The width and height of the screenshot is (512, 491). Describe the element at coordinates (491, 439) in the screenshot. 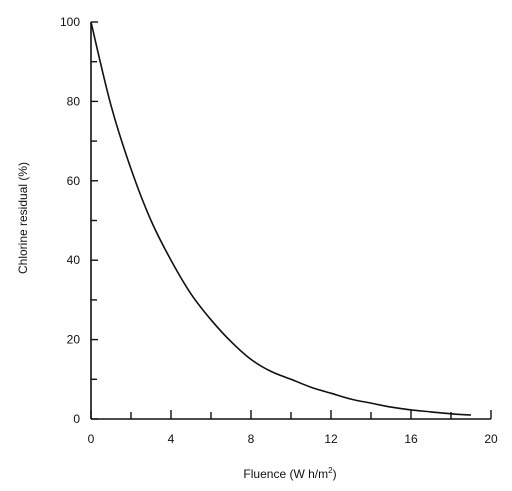

I see `x-tick-label: 20` at that location.